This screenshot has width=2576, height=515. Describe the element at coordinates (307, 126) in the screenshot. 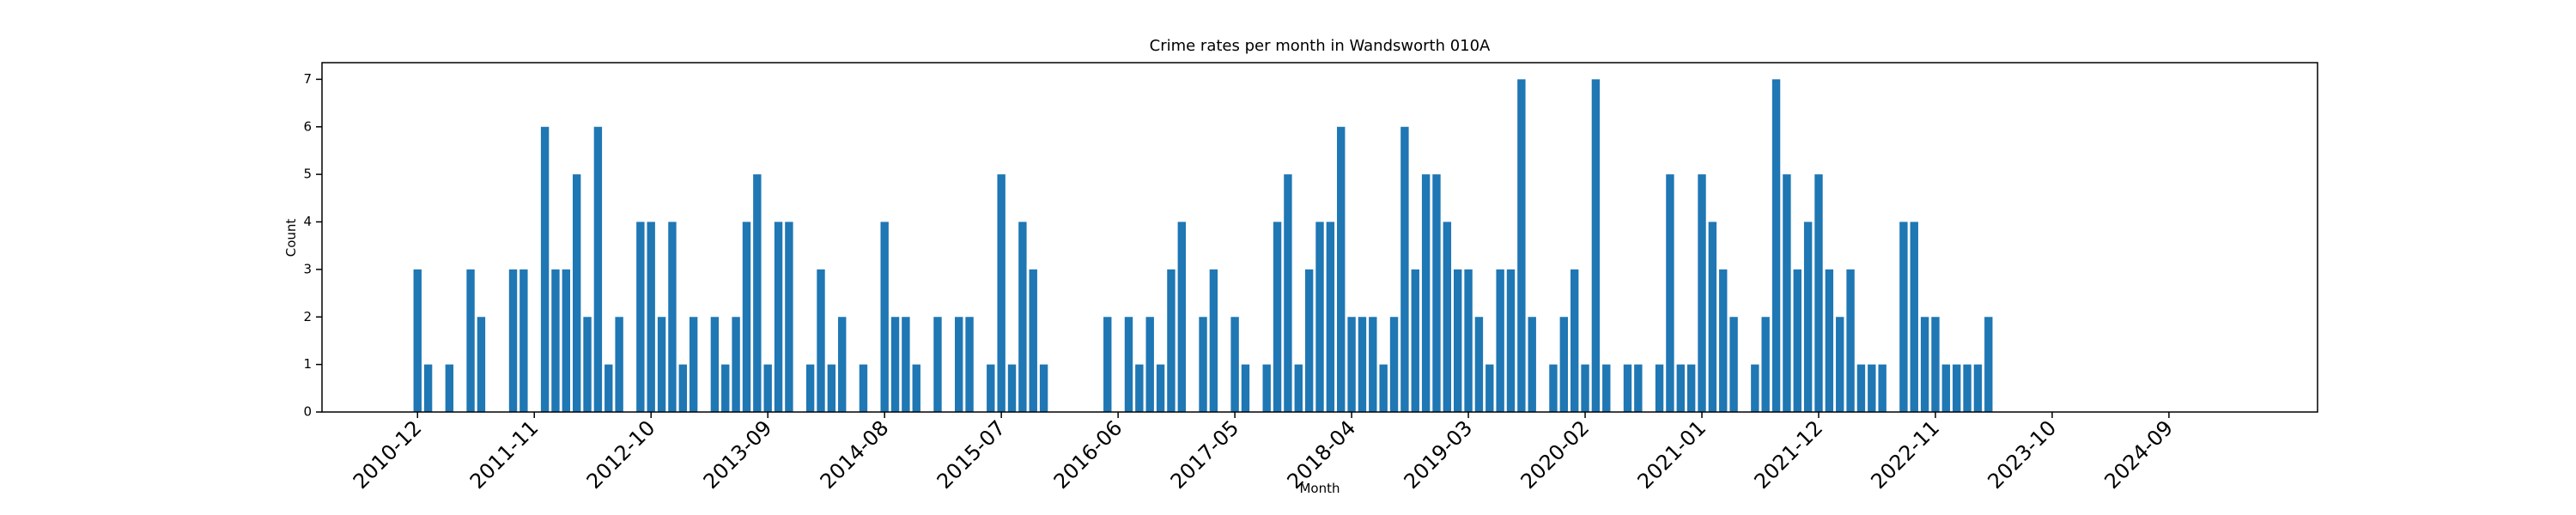

I see `y-tick-label: 6` at that location.